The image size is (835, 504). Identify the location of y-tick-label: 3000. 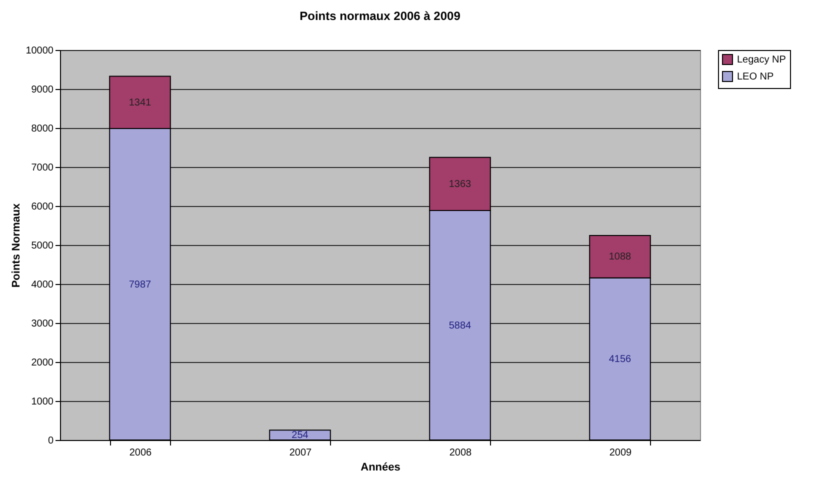
(42, 324).